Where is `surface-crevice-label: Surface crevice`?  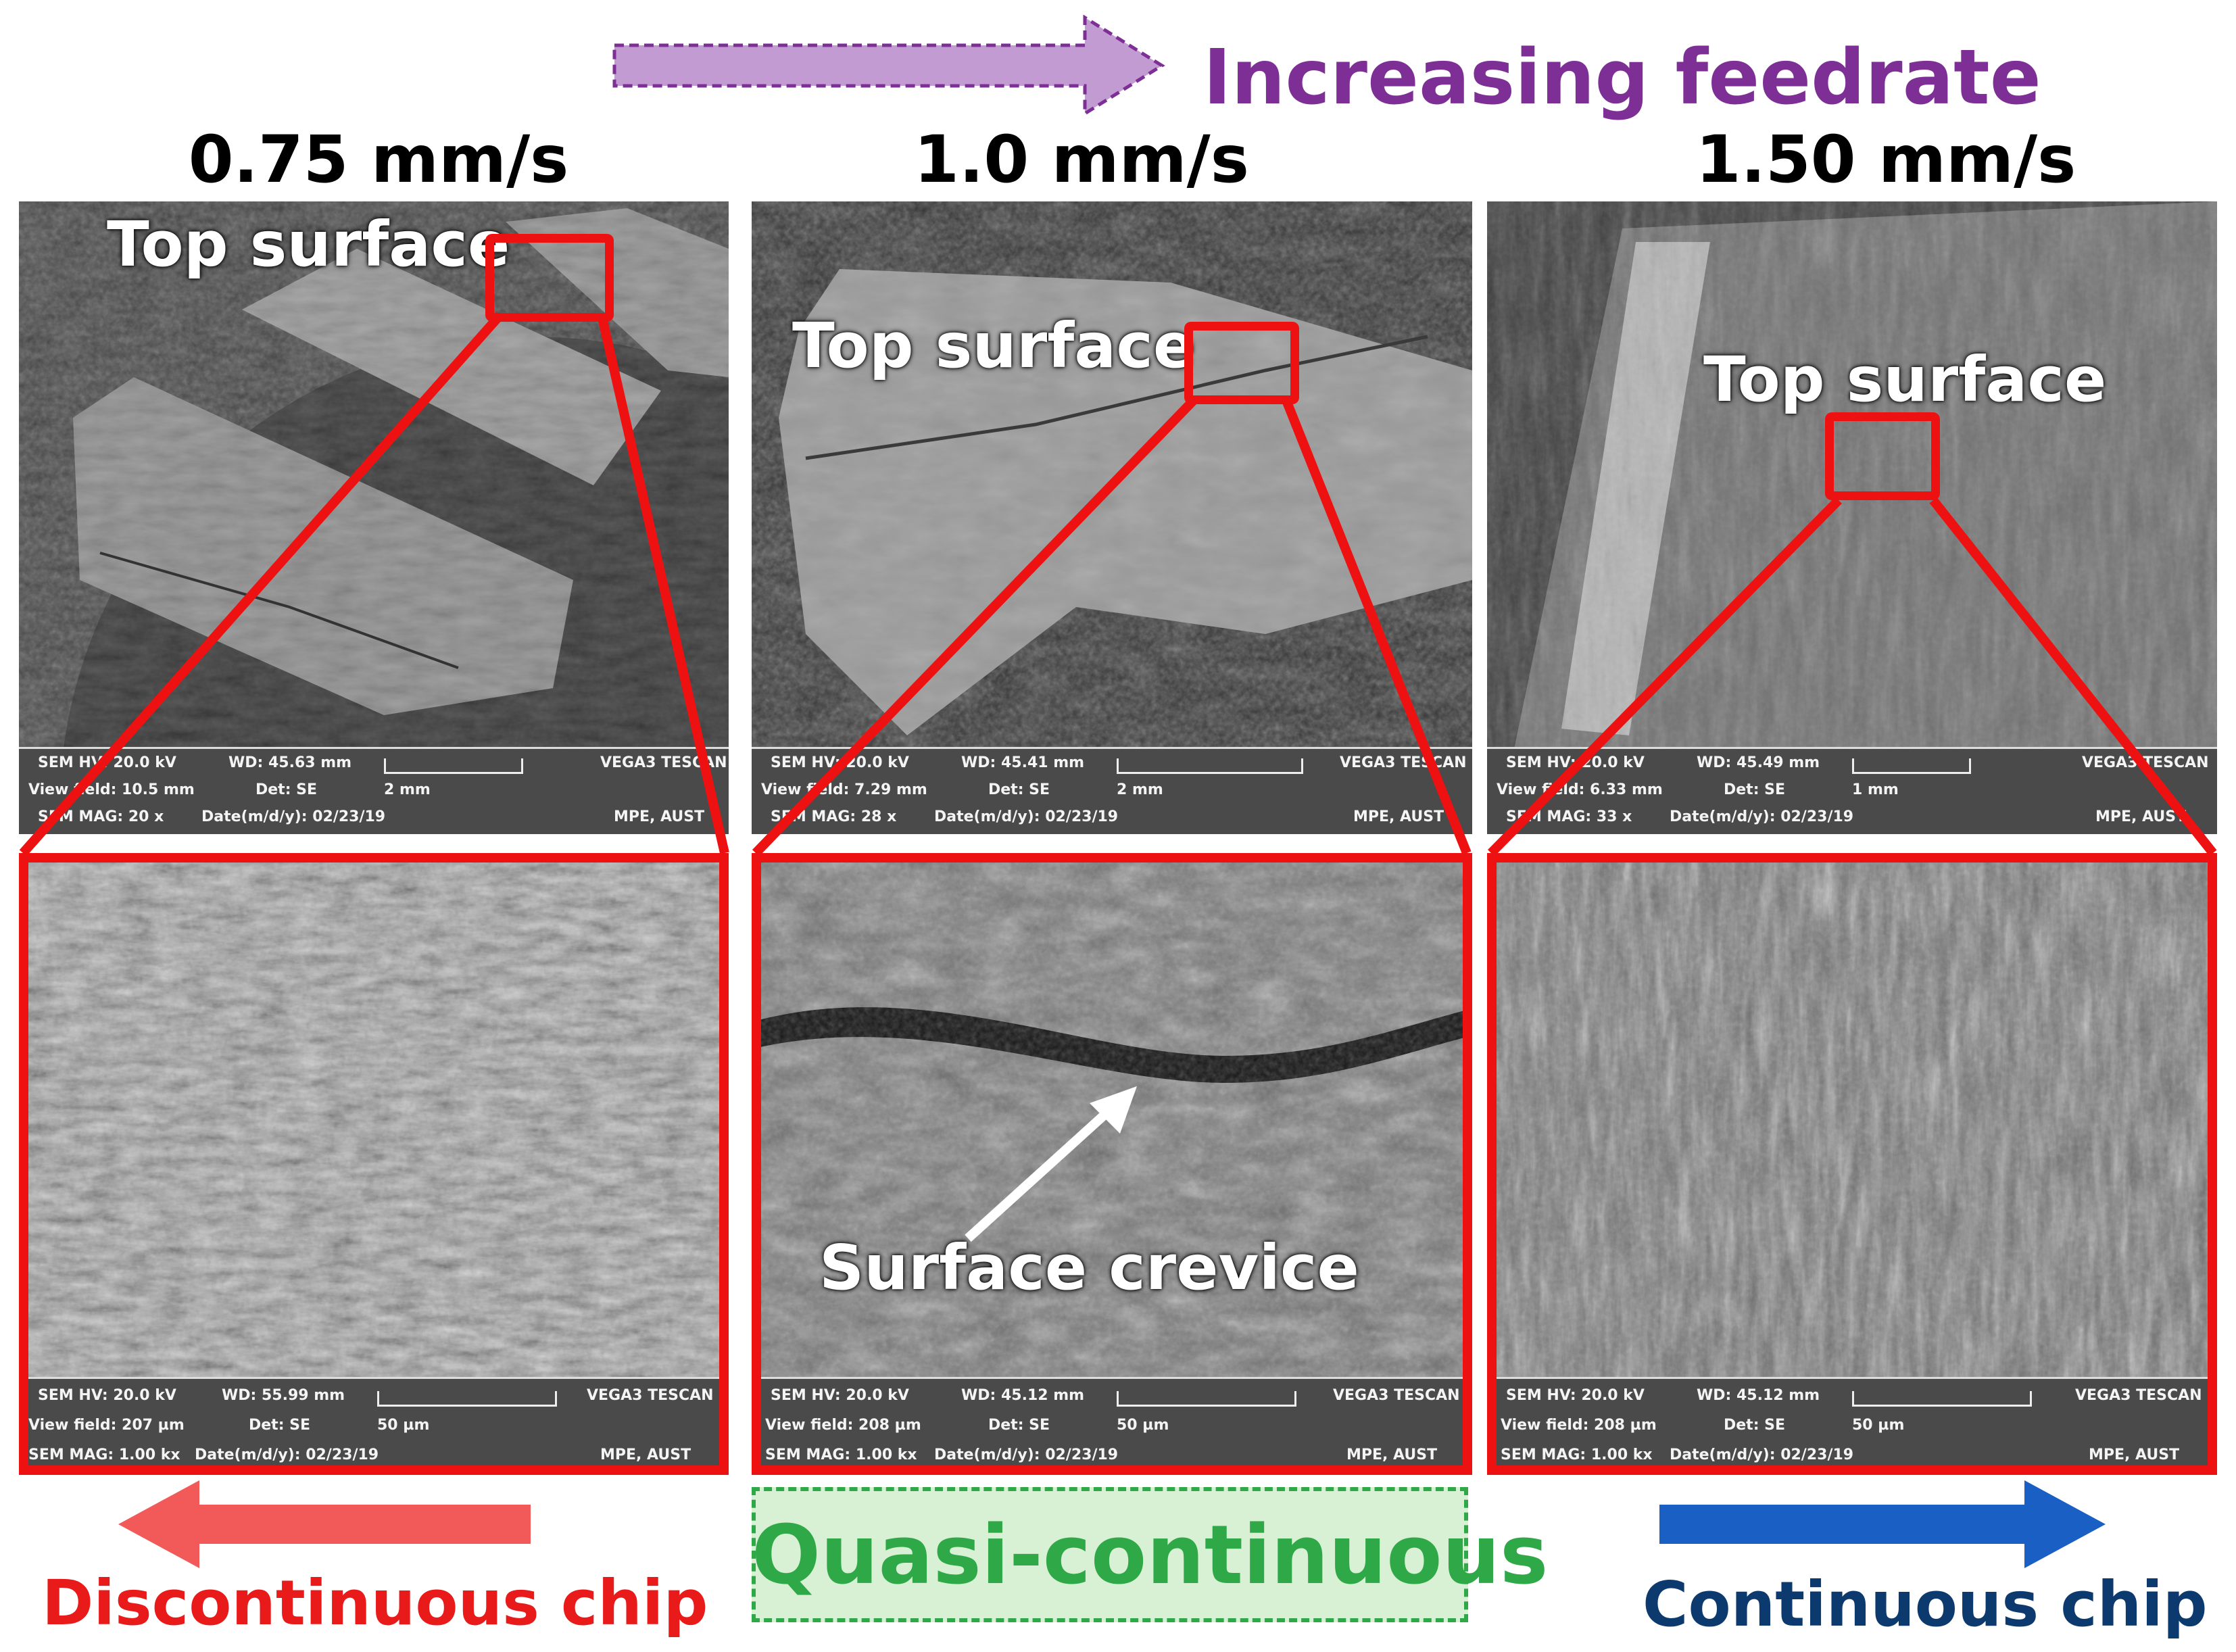 surface-crevice-label: Surface crevice is located at coordinates (1089, 1268).